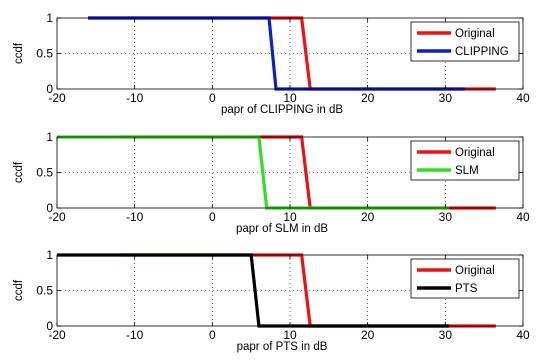 The width and height of the screenshot is (536, 360). What do you see at coordinates (467, 171) in the screenshot?
I see `legend-label-slm: SLM` at bounding box center [467, 171].